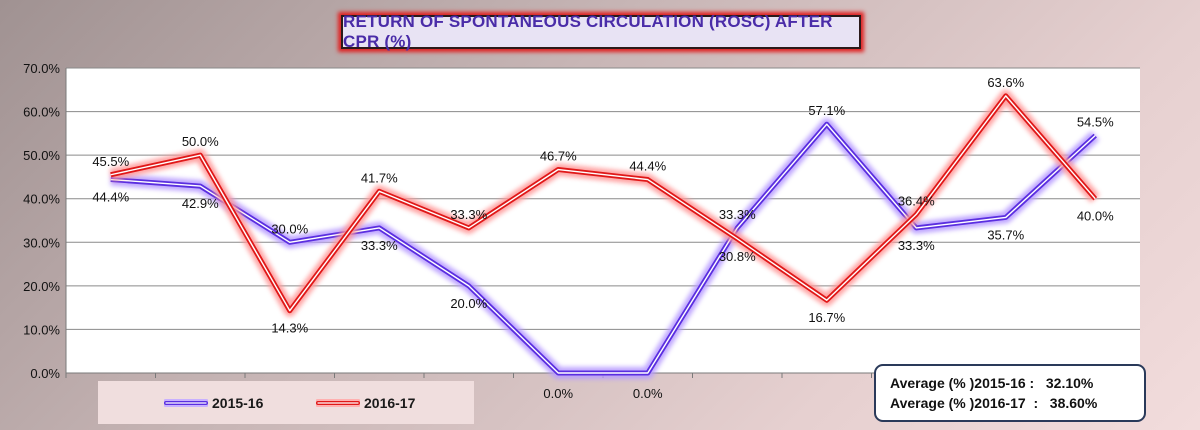 The image size is (1200, 430). I want to click on data-label-2016-17: 14.3%, so click(289, 328).